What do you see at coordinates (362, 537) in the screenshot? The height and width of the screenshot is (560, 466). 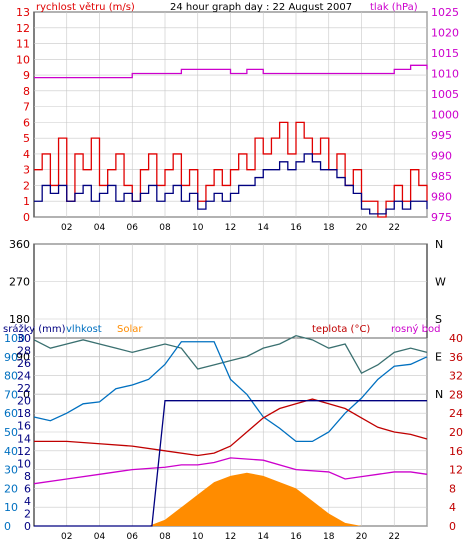 I see `temp-x-tick-label: 20` at bounding box center [362, 537].